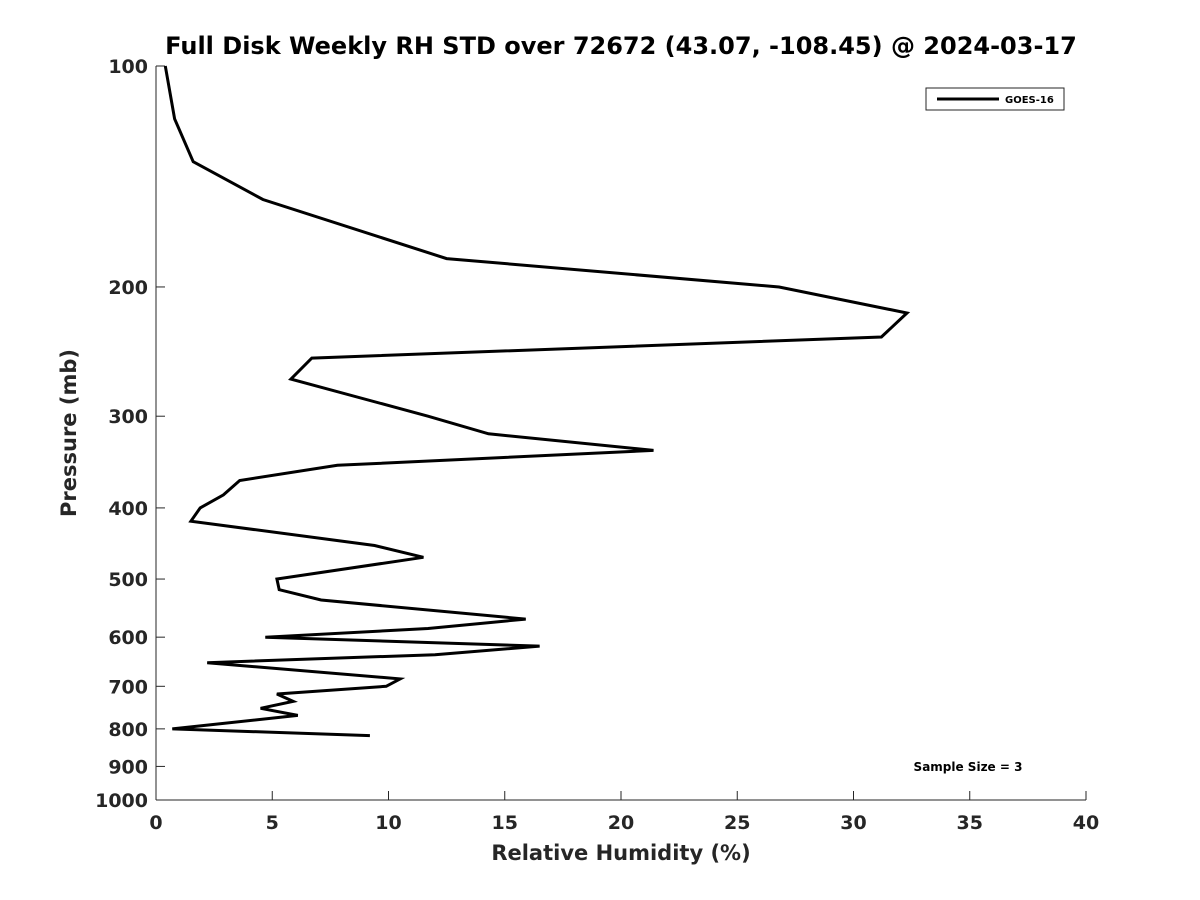 The image size is (1200, 900). What do you see at coordinates (121, 801) in the screenshot?
I see `y-tick-label: 1000` at bounding box center [121, 801].